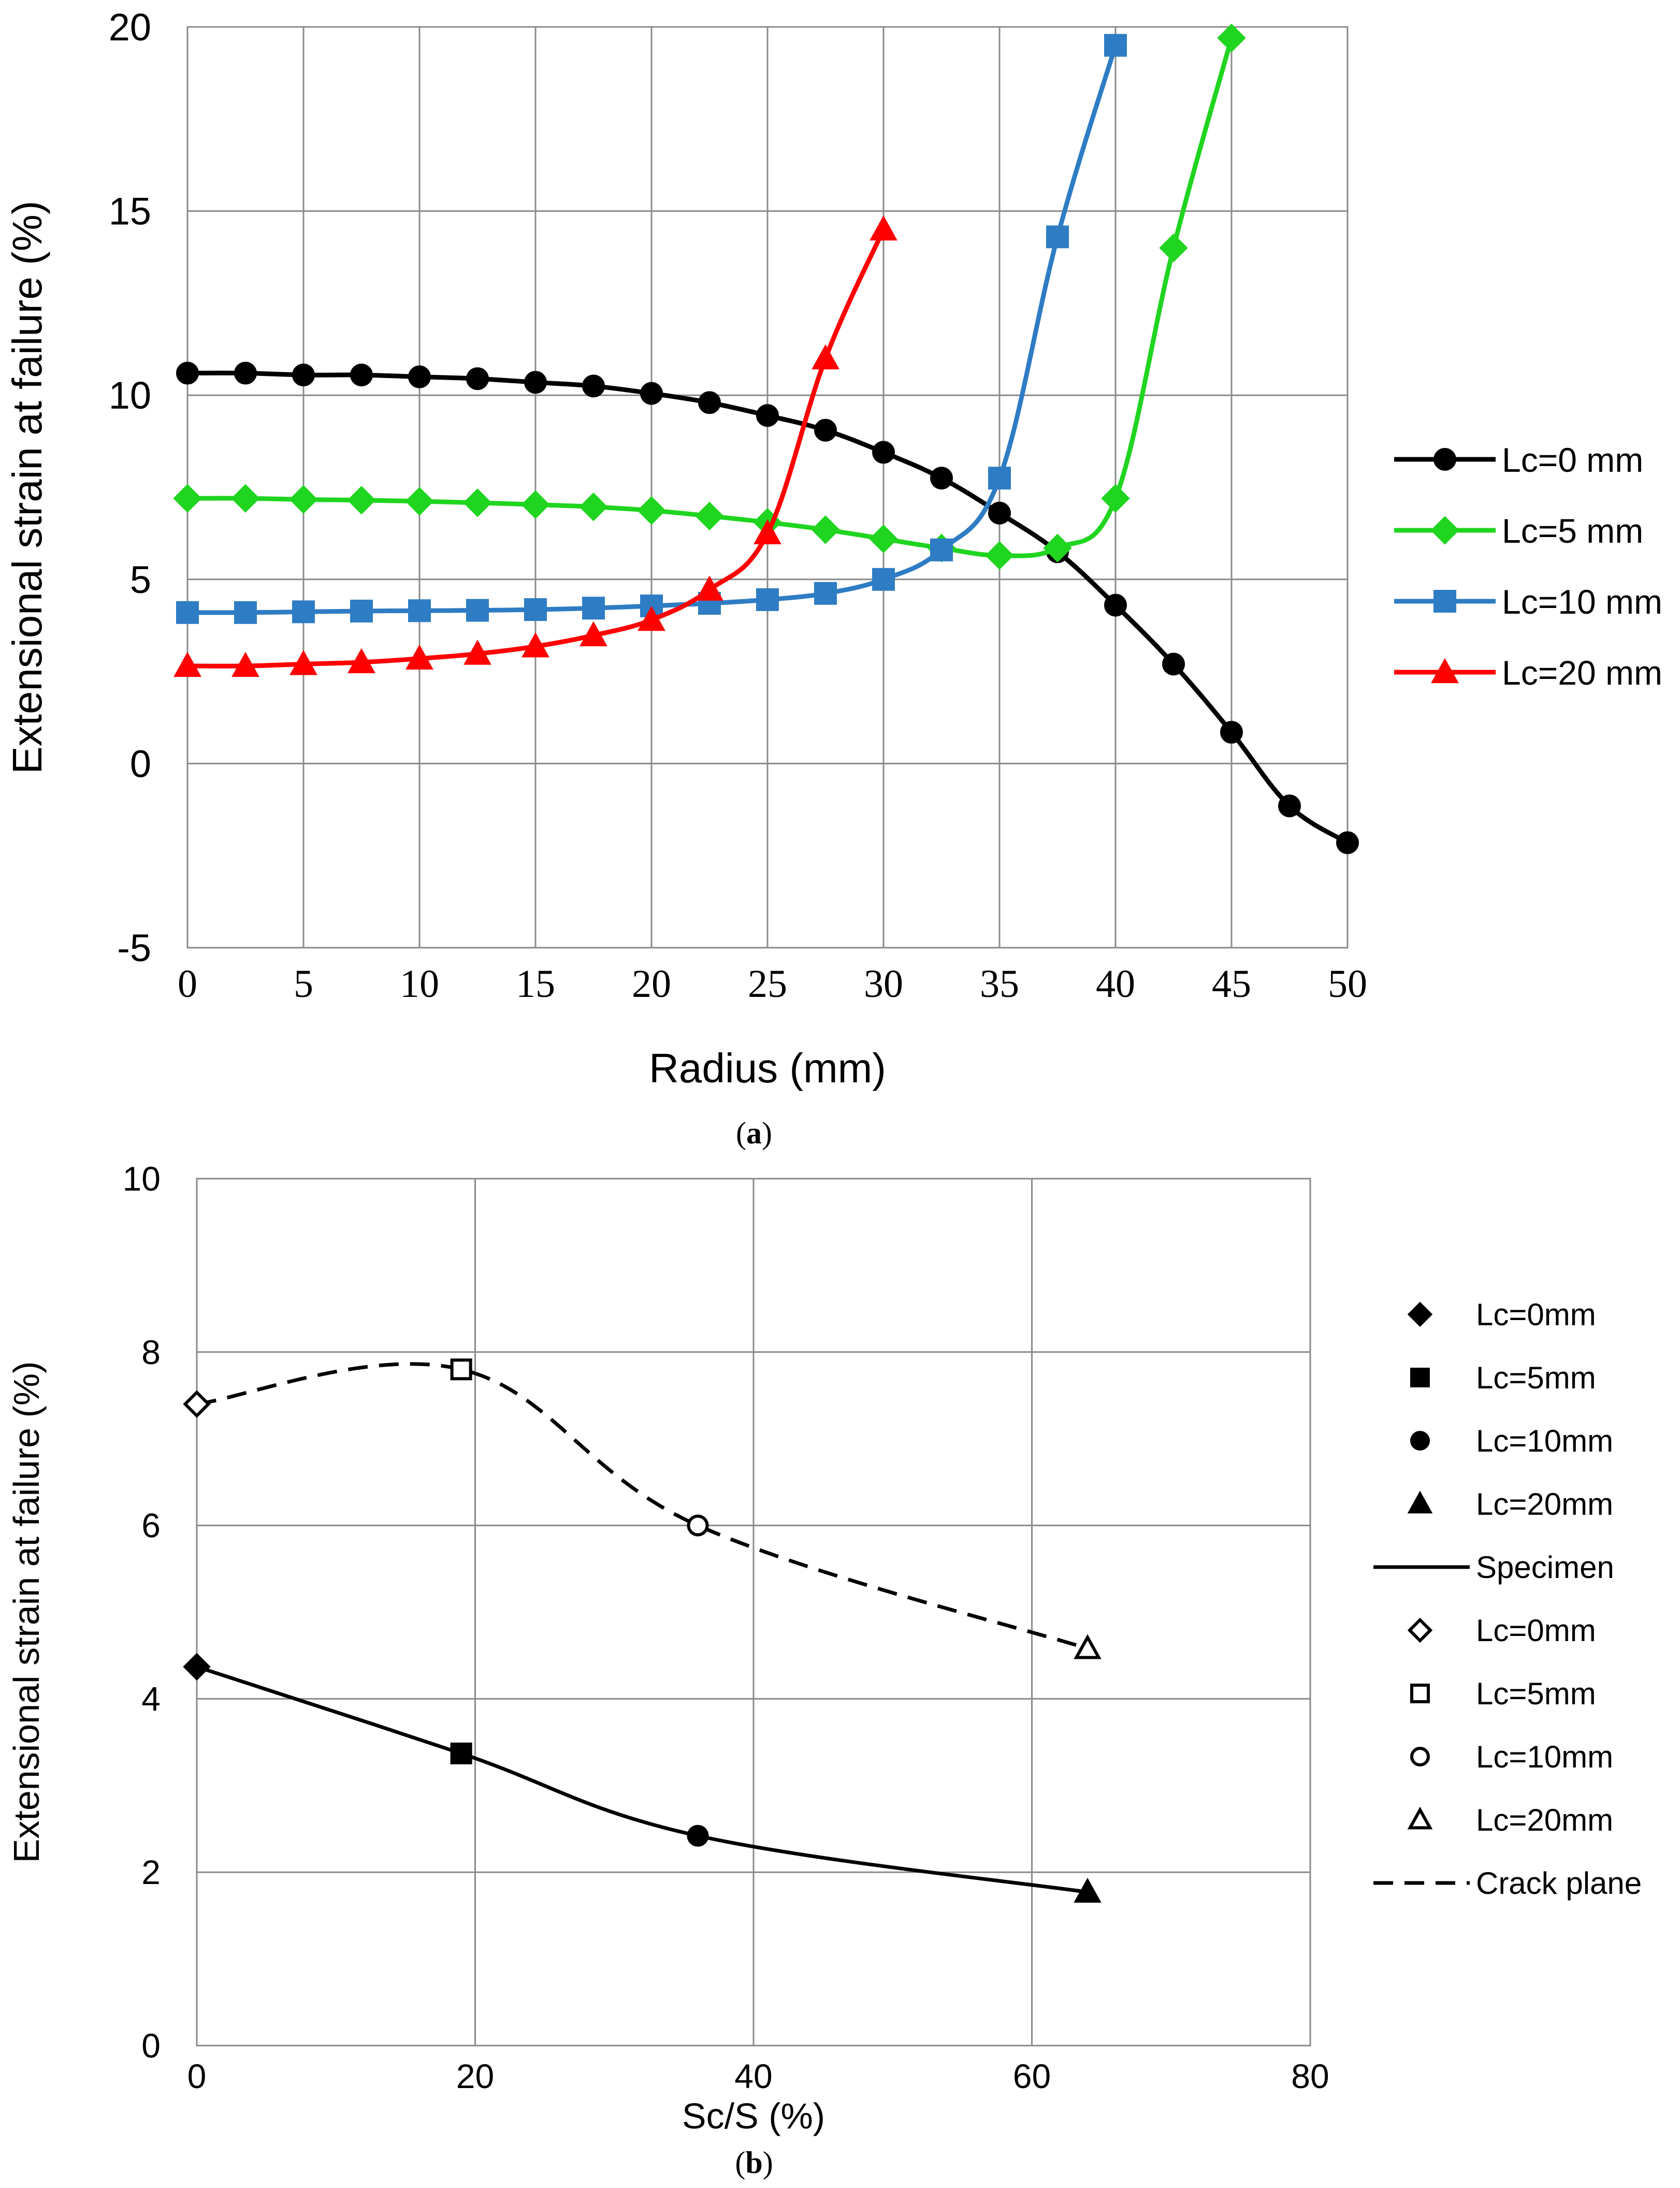 The height and width of the screenshot is (2188, 1680). Describe the element at coordinates (197, 2076) in the screenshot. I see `x-tick-label: 0` at that location.